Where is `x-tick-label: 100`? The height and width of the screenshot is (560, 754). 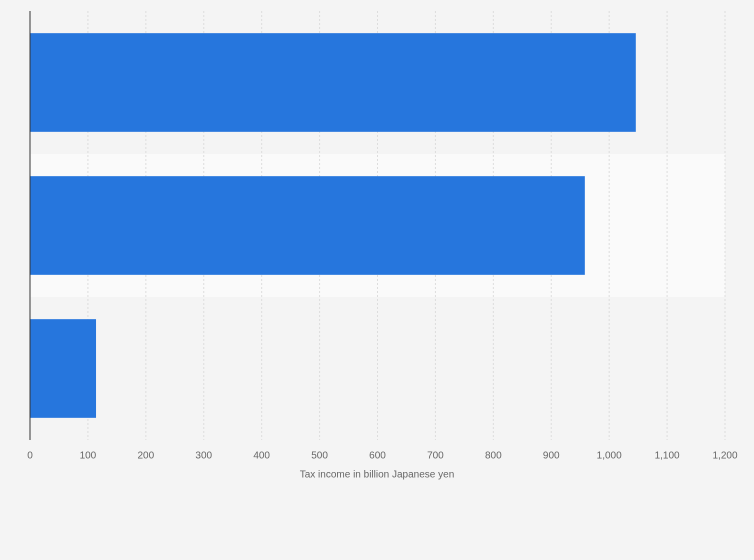 x-tick-label: 100 is located at coordinates (88, 456).